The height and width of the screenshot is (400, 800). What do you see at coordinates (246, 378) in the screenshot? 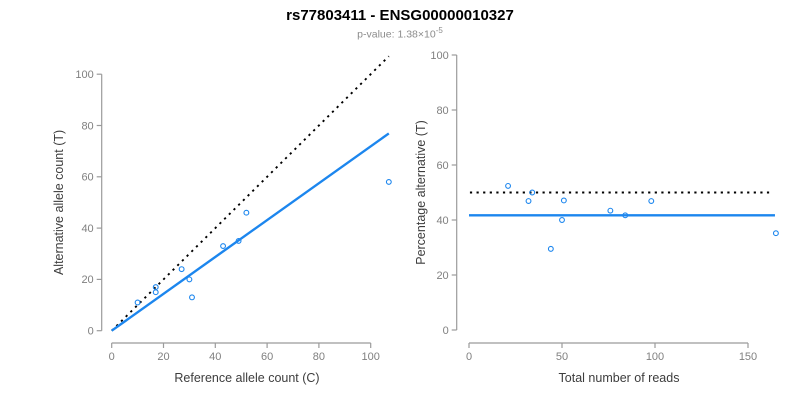
I see `x-axis-title: Reference allele count (C)` at bounding box center [246, 378].